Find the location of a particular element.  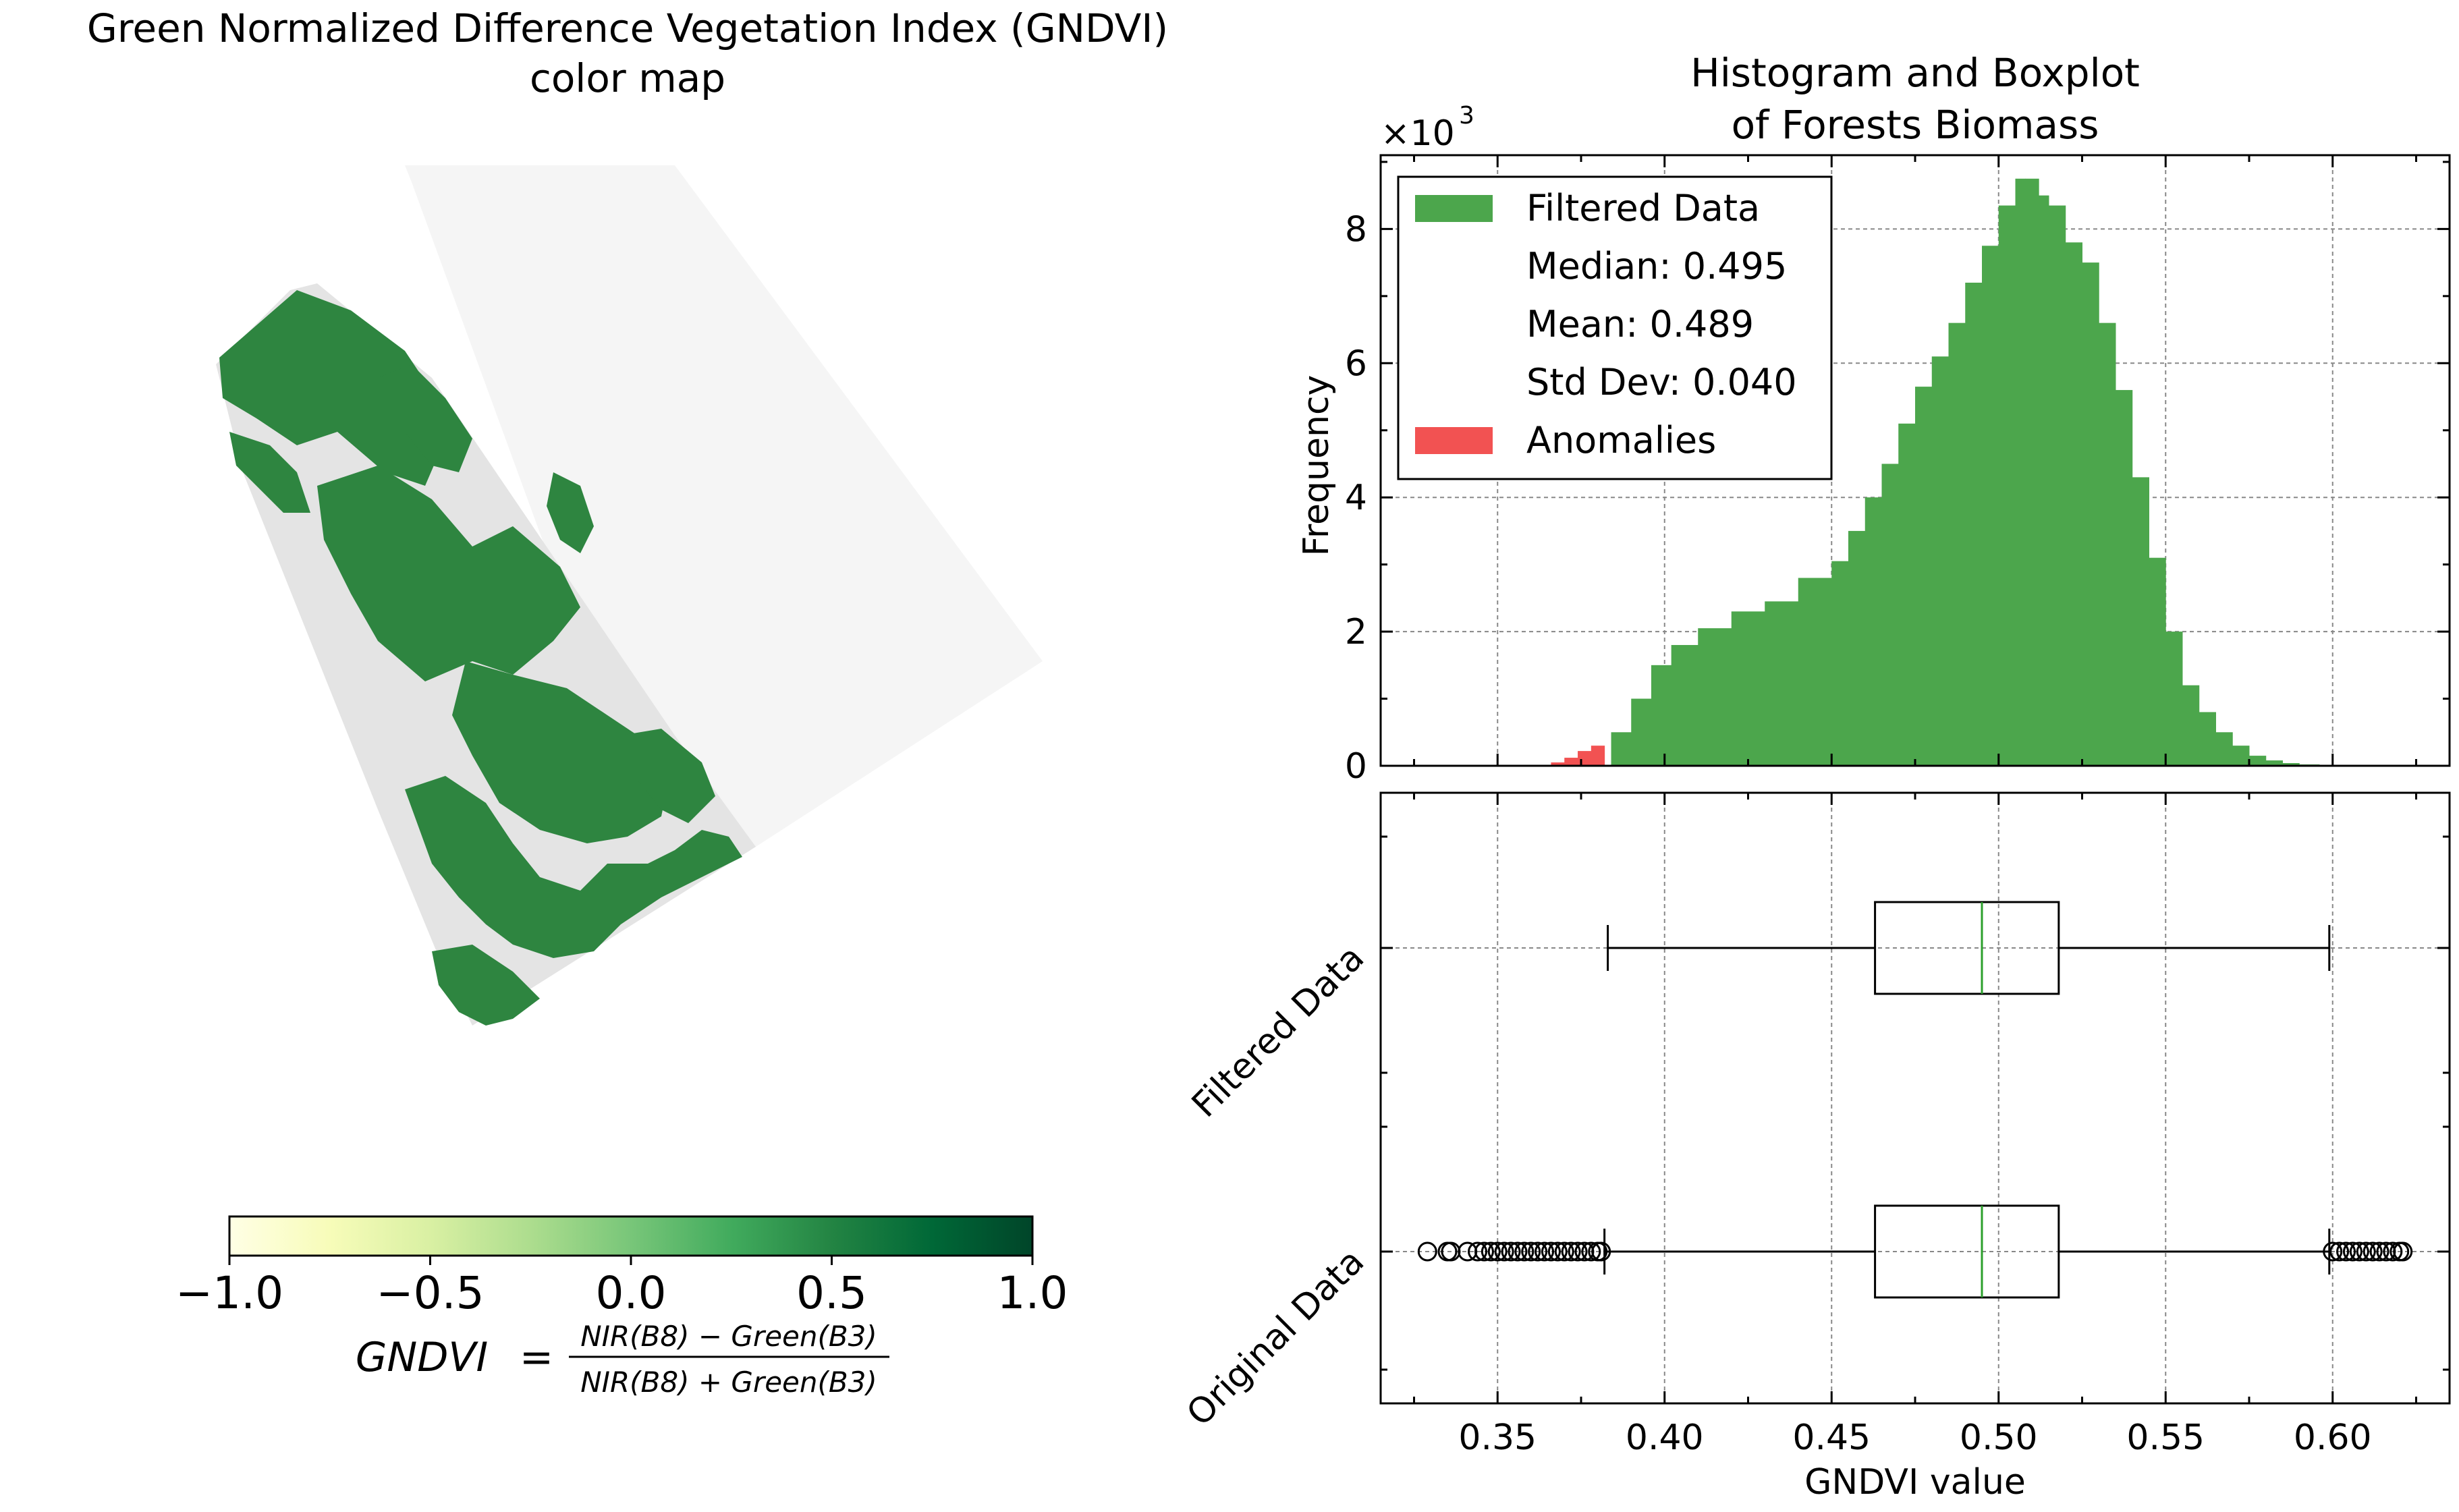

formula-lhs: GNDVI is located at coordinates (422, 1357).